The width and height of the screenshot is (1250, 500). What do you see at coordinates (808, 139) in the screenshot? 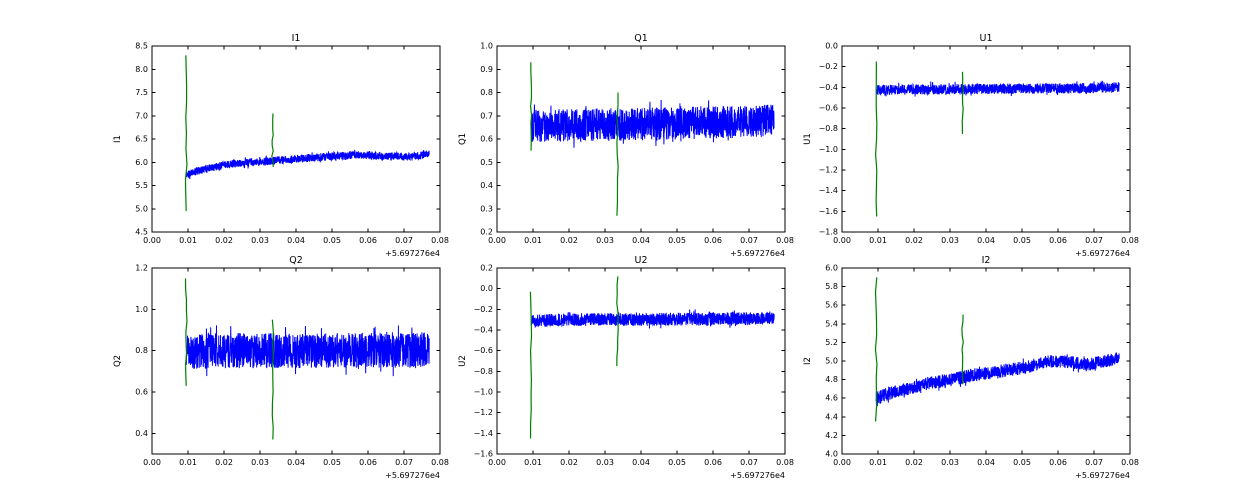
I see `y-axis-label: U1` at bounding box center [808, 139].